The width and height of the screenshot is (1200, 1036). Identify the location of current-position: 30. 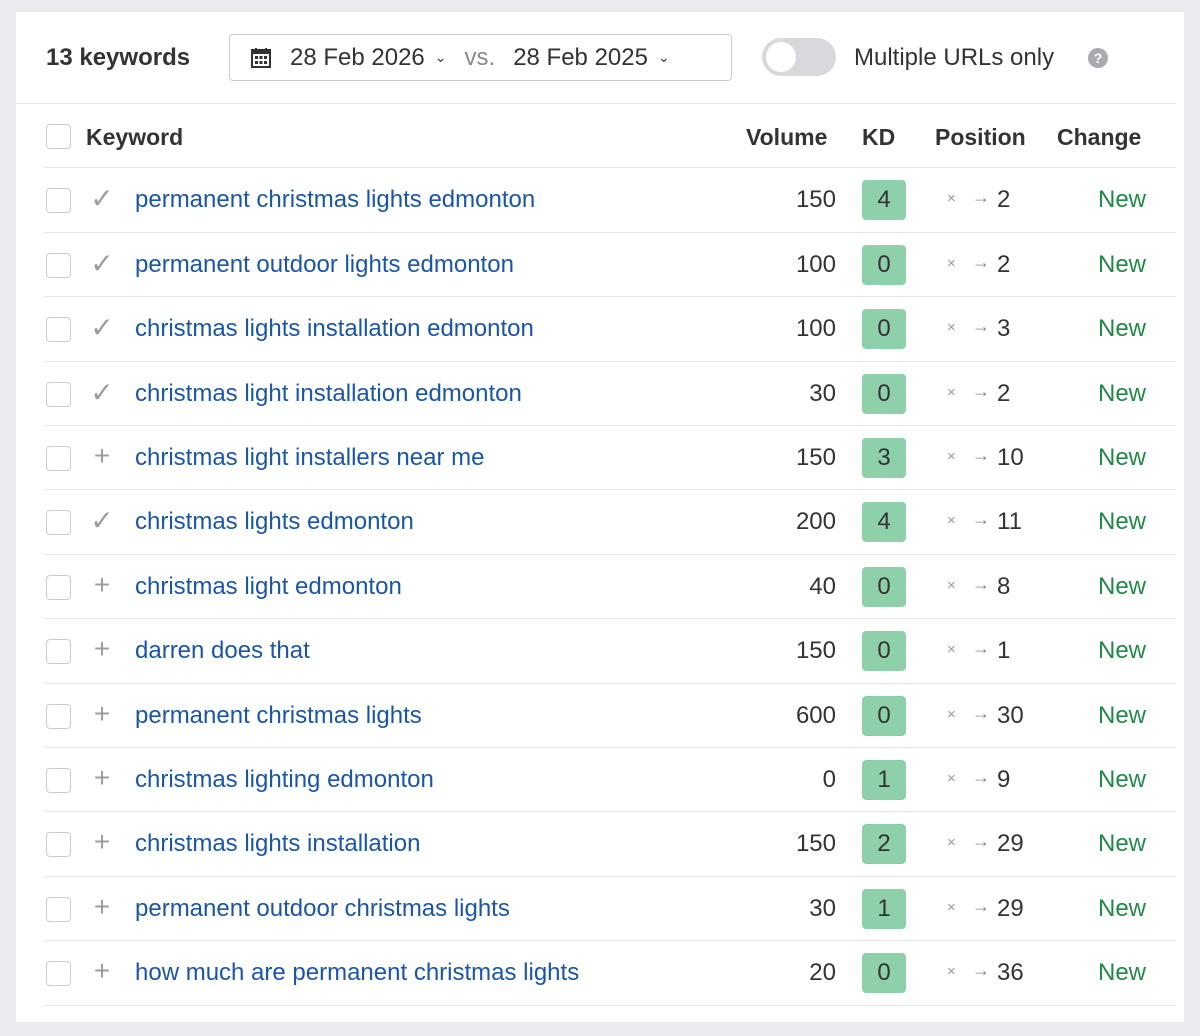
(1010, 715).